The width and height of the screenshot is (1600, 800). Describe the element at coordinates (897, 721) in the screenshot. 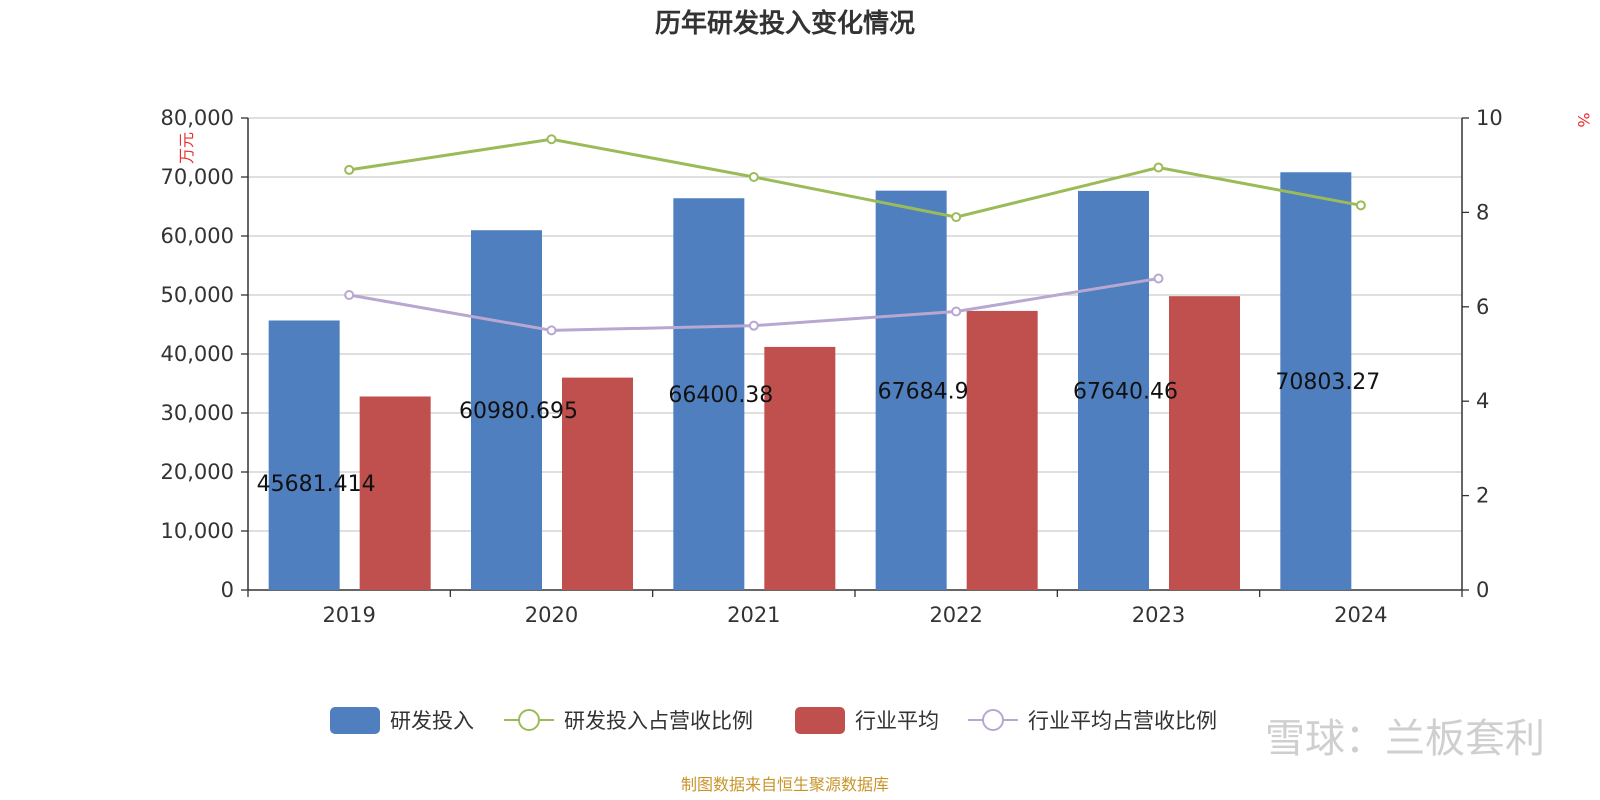

I see `legend-label: 行业平均` at that location.